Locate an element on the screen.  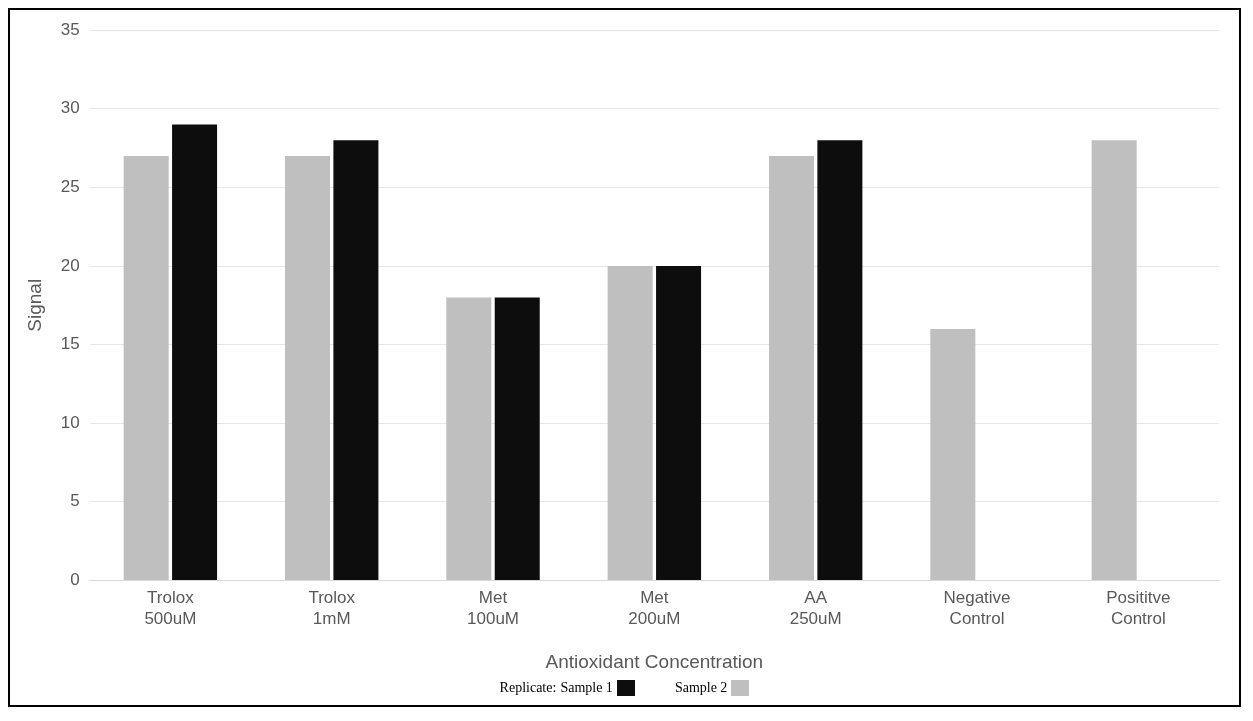
x-tick-label: Posititve Control is located at coordinates (1138, 608).